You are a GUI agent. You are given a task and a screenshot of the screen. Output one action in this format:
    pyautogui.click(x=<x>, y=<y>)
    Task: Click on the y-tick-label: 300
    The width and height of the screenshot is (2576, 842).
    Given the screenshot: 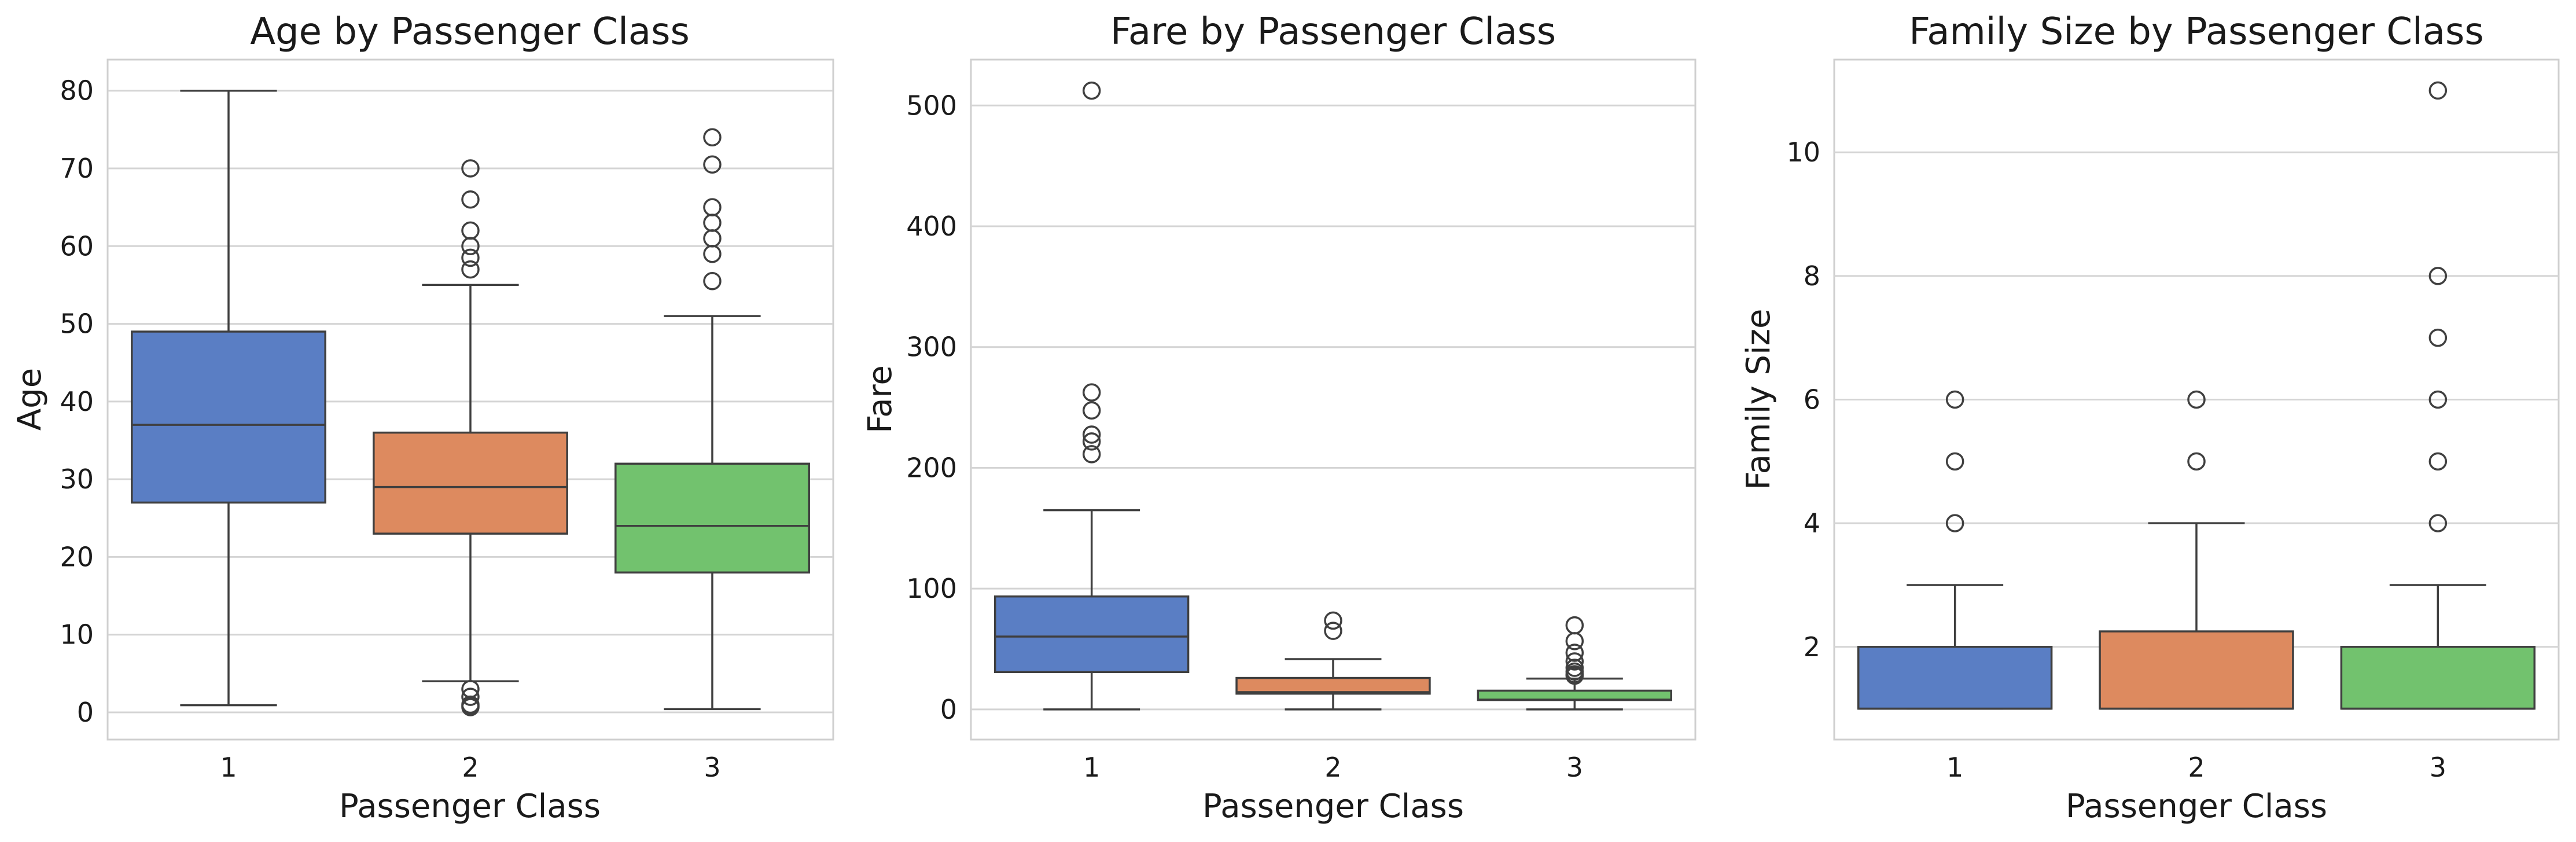 What is the action you would take?
    pyautogui.click(x=931, y=347)
    